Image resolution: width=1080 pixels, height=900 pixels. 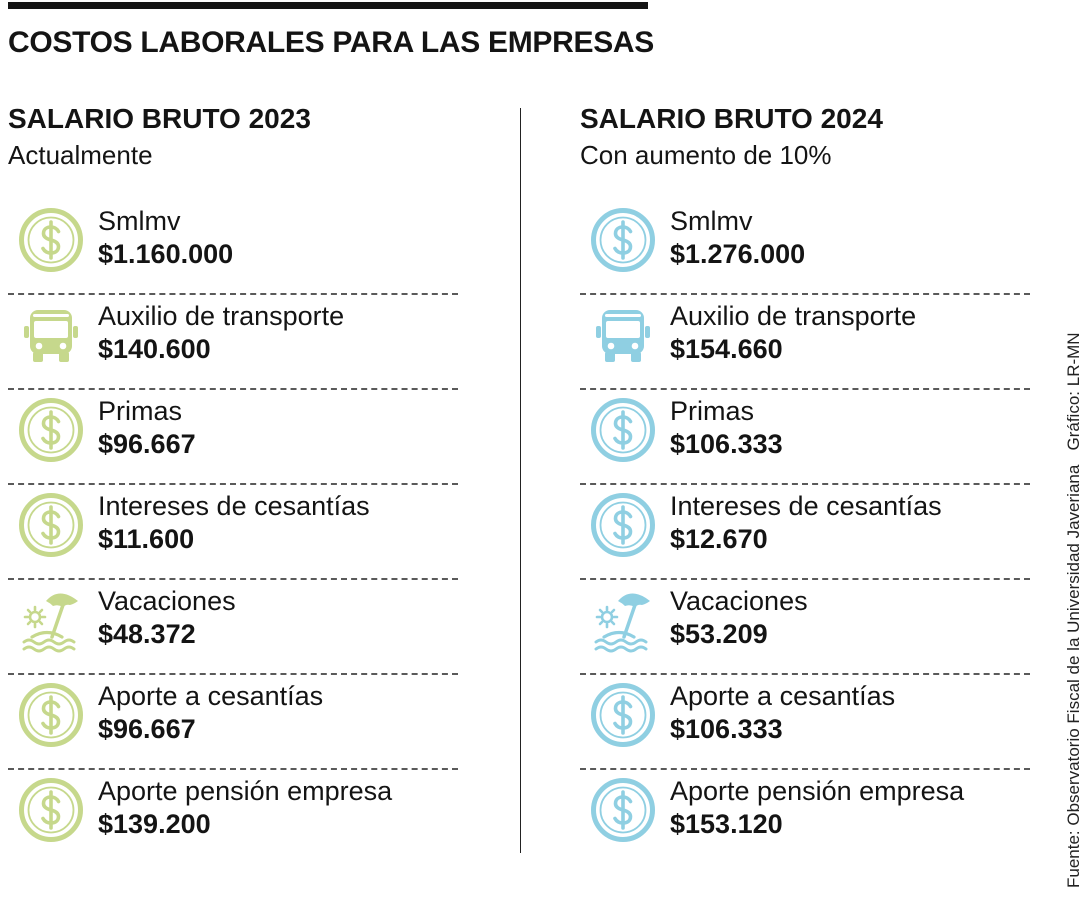 What do you see at coordinates (805, 344) in the screenshot?
I see `cost-item-transport: Auxilio de transporte $154.660` at bounding box center [805, 344].